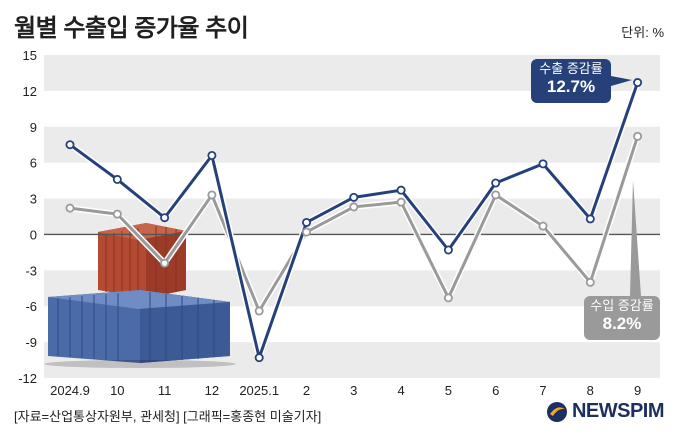  What do you see at coordinates (33, 163) in the screenshot?
I see `y-tick-label: 6` at bounding box center [33, 163].